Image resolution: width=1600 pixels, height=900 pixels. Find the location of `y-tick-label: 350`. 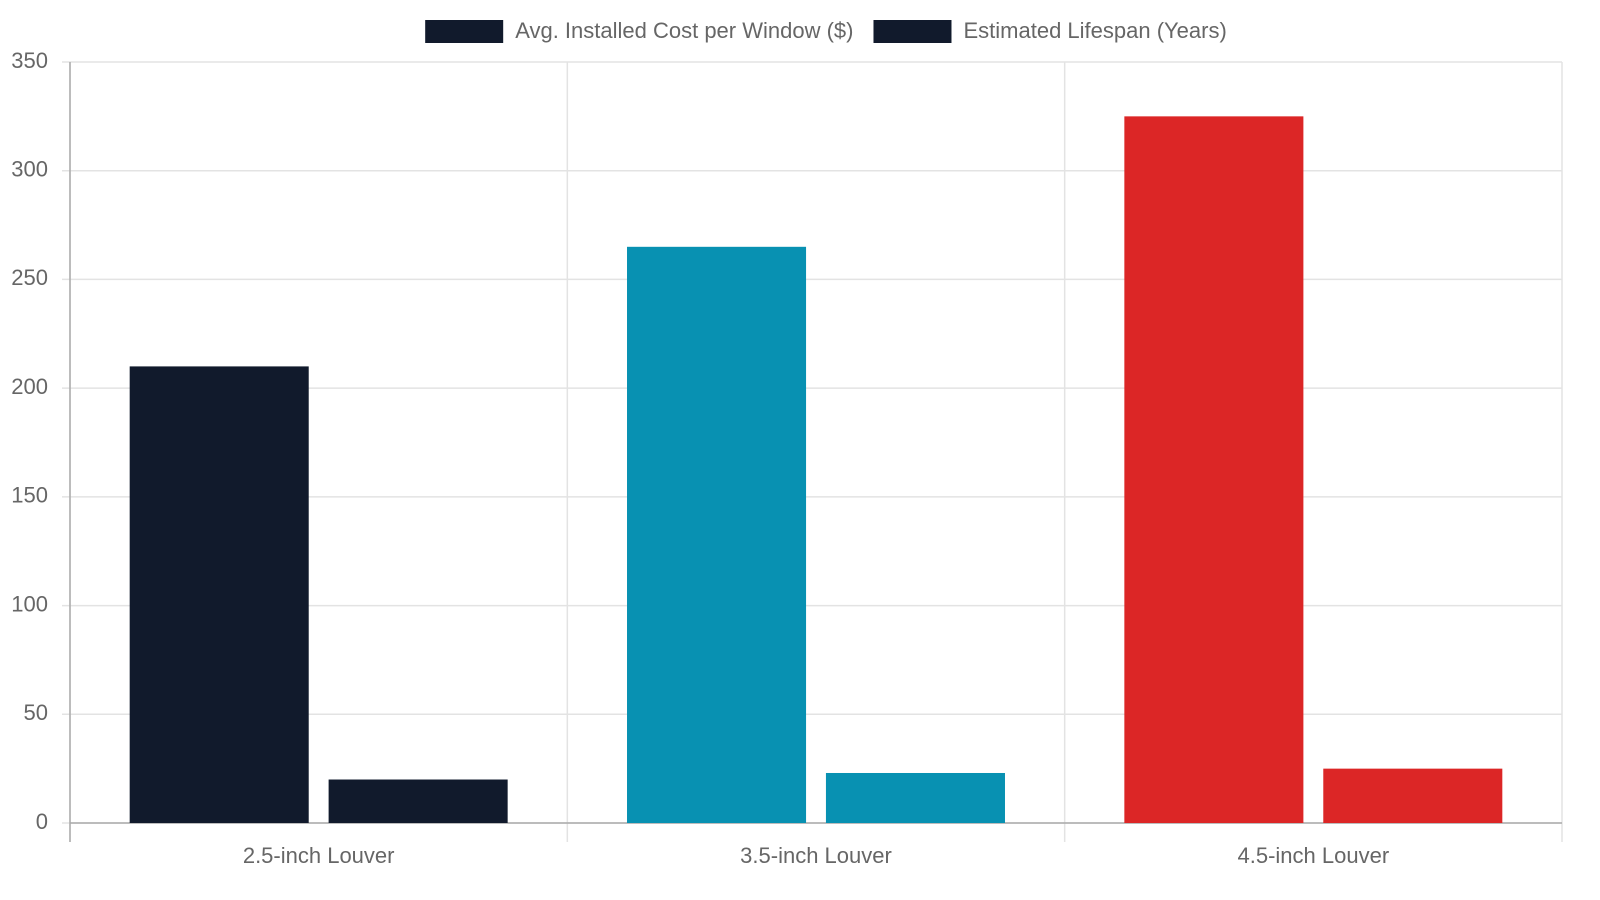

y-tick-label: 350 is located at coordinates (29, 60).